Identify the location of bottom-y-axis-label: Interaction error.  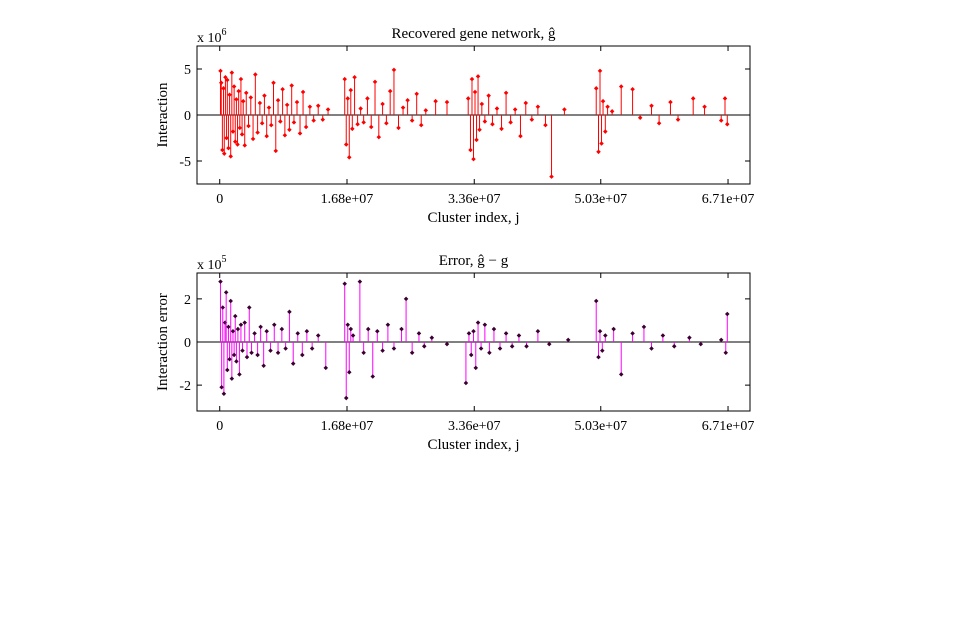
(163, 342).